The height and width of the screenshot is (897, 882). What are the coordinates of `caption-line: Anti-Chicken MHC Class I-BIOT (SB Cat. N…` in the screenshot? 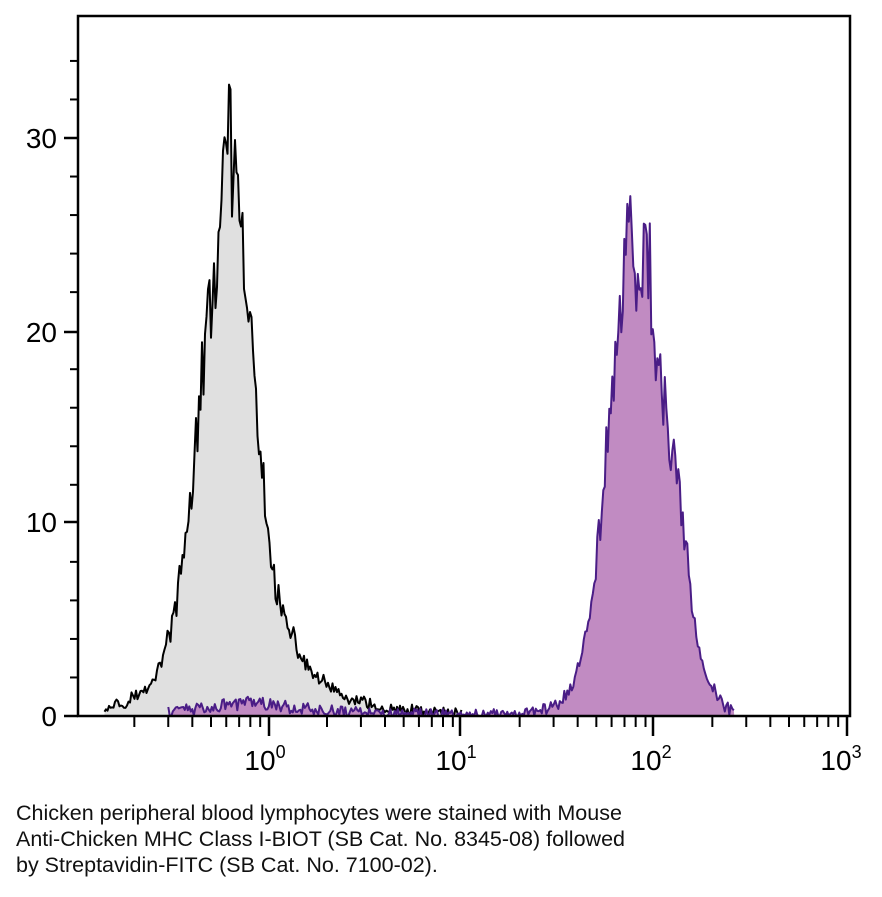 It's located at (320, 839).